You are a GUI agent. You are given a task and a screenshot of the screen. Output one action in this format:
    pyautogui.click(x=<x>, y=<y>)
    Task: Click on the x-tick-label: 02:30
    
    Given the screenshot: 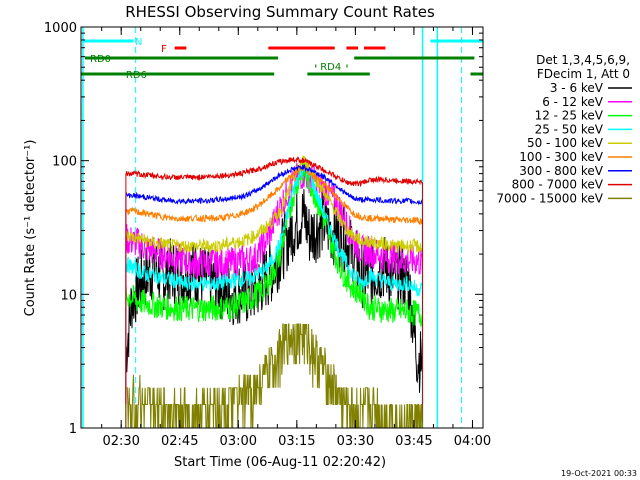 What is the action you would take?
    pyautogui.click(x=120, y=441)
    